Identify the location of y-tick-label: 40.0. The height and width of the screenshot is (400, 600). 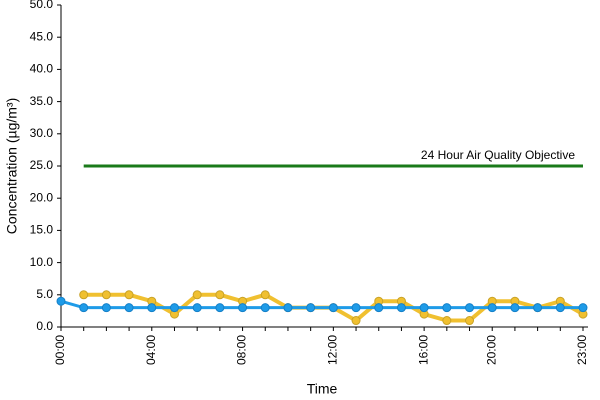
(42, 69).